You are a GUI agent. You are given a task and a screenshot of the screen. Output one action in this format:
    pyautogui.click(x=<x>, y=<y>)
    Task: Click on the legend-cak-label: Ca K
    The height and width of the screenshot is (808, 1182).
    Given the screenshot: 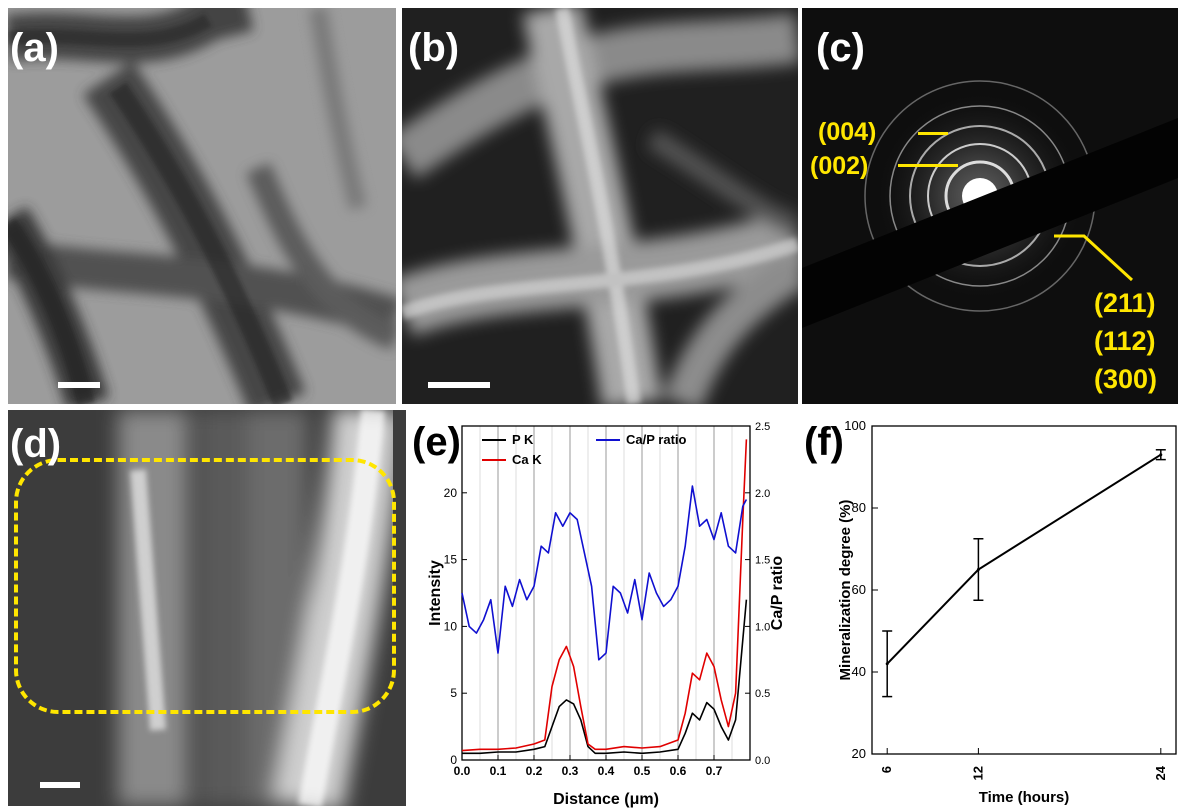 What is the action you would take?
    pyautogui.click(x=527, y=459)
    